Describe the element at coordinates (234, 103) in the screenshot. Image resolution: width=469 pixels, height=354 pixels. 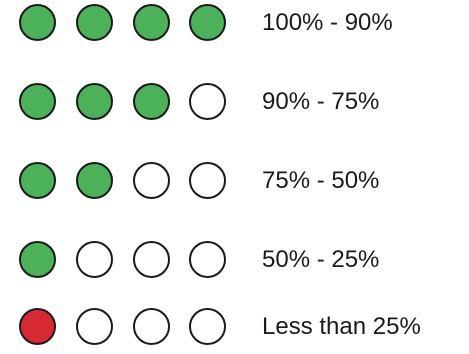
I see `legend-row-90-75: 90% - 75%` at that location.